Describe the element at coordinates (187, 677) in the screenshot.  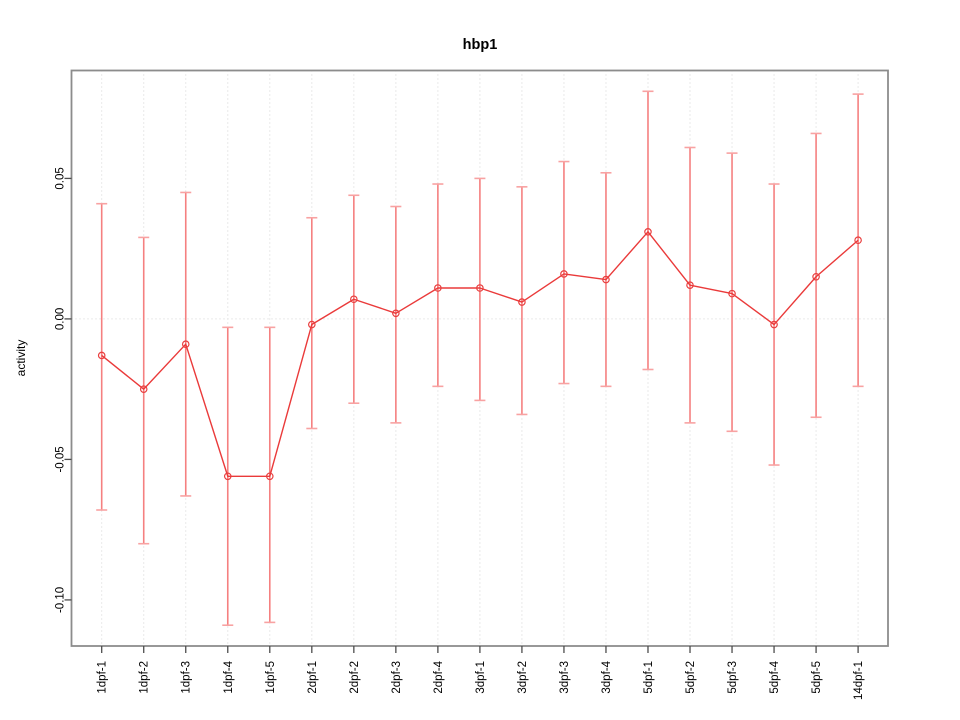
I see `x-tick-label: 1dpf-3` at that location.